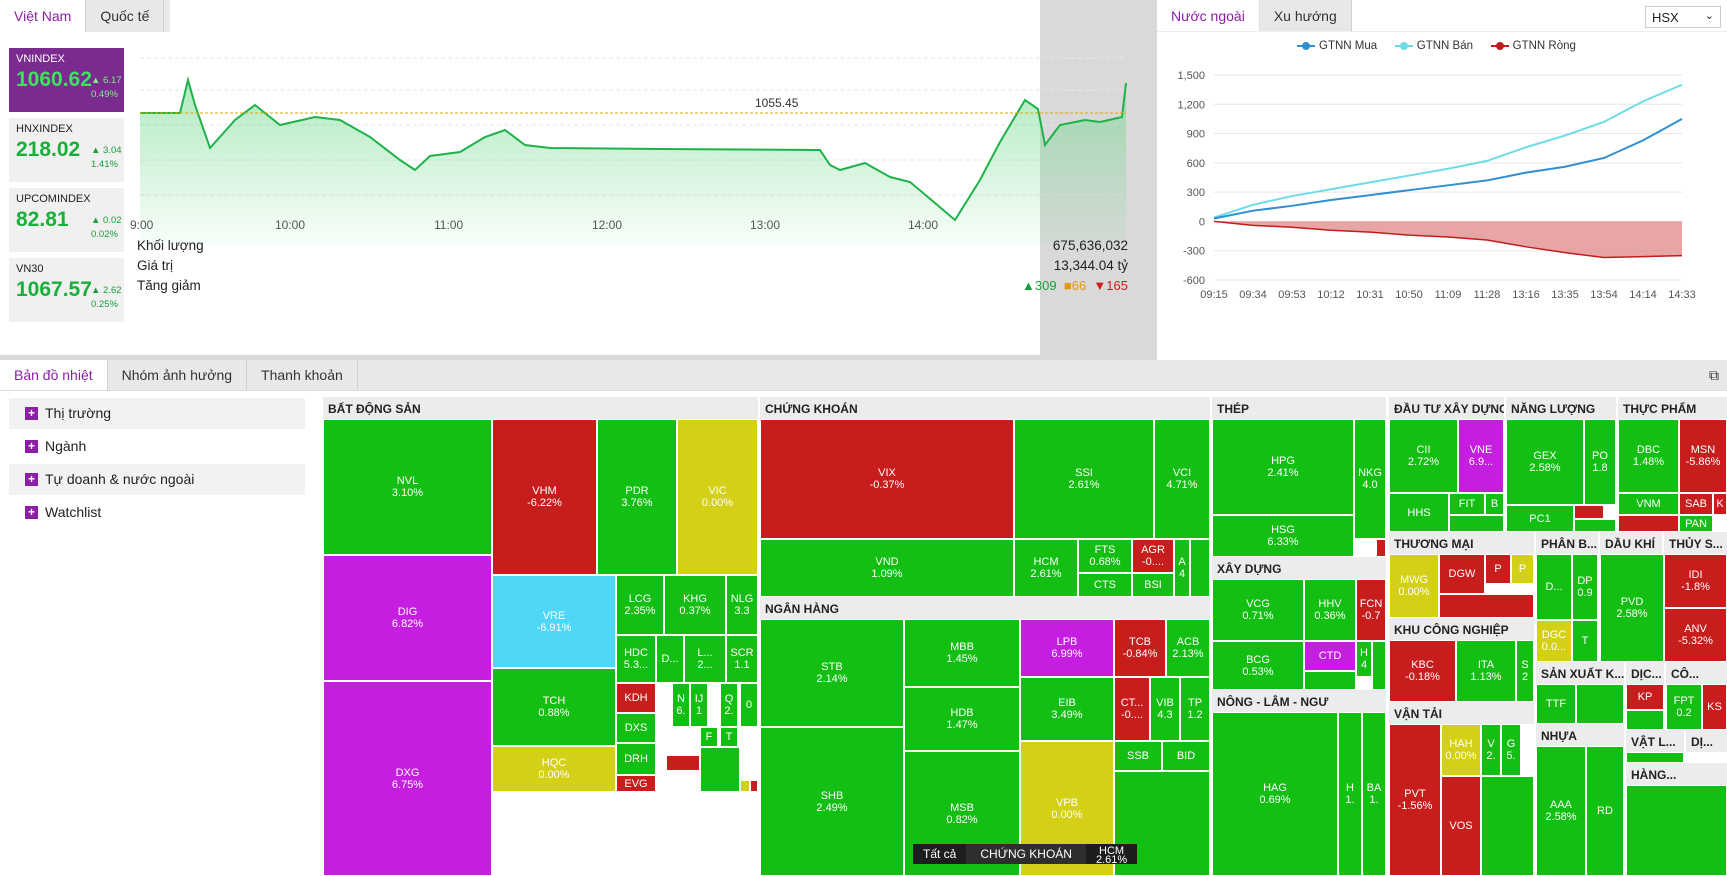  Describe the element at coordinates (1299, 408) in the screenshot. I see `sector-header: THÉP` at that location.